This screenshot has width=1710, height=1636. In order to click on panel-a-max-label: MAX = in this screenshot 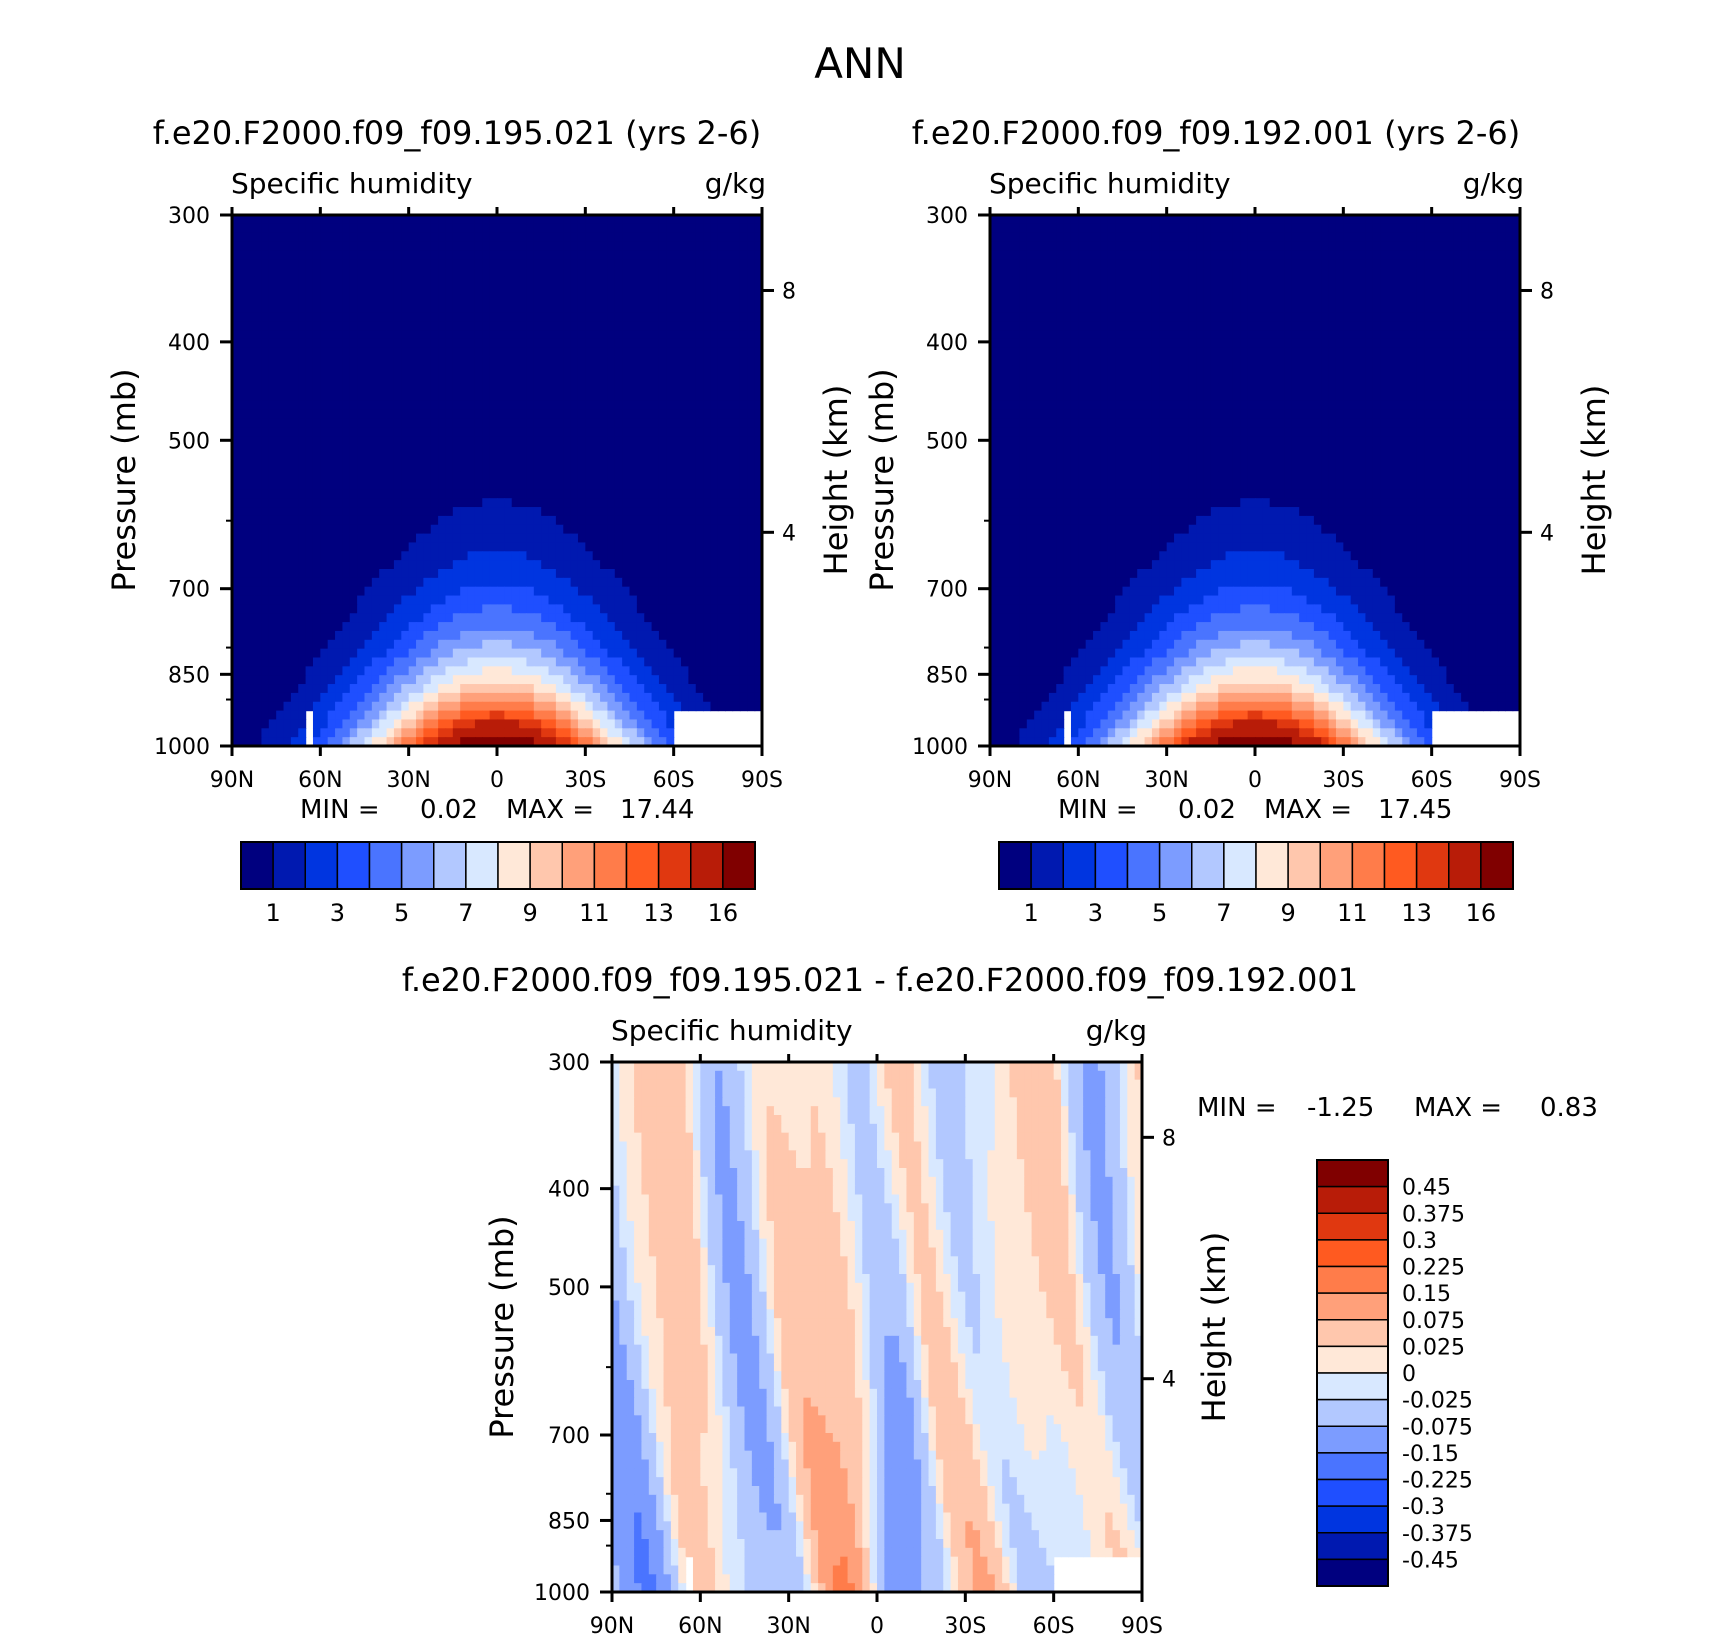, I will do `click(550, 810)`.